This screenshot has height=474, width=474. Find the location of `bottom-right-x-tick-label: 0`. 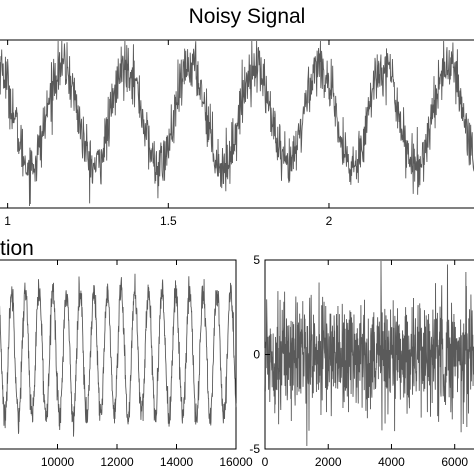

bottom-right-x-tick-label: 0 is located at coordinates (265, 462).